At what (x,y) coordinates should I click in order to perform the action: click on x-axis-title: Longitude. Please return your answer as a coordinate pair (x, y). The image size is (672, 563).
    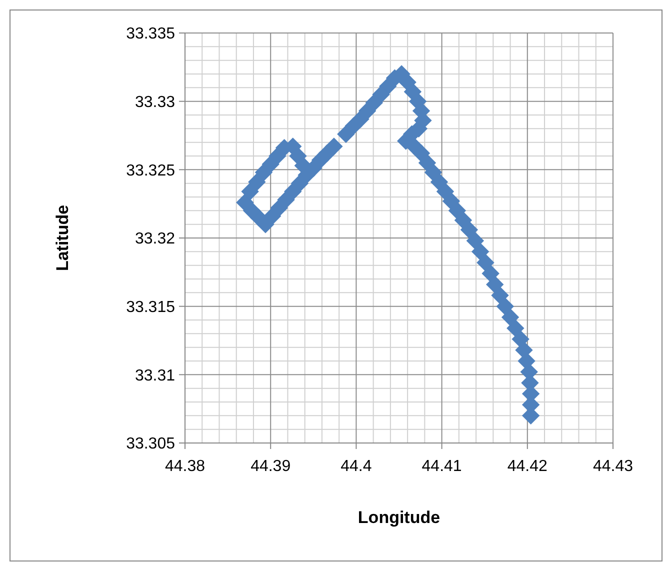
    Looking at the image, I should click on (399, 517).